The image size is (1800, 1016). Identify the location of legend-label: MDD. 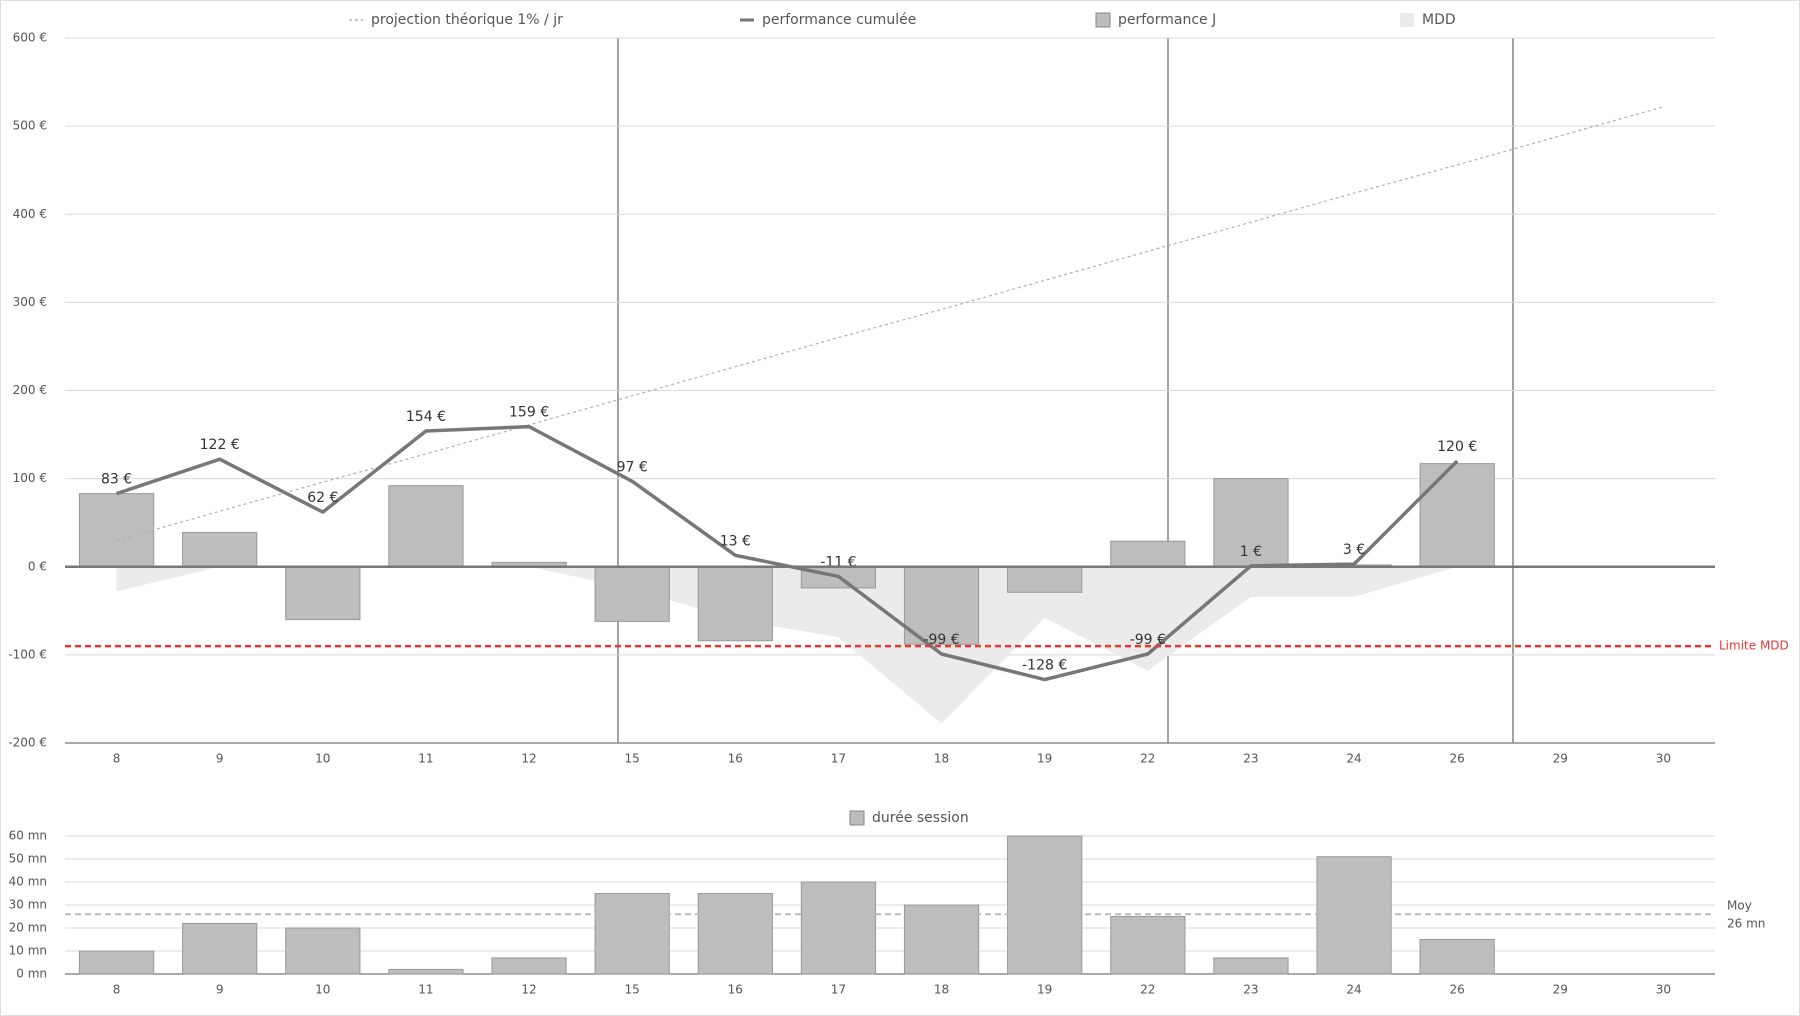
(1439, 20).